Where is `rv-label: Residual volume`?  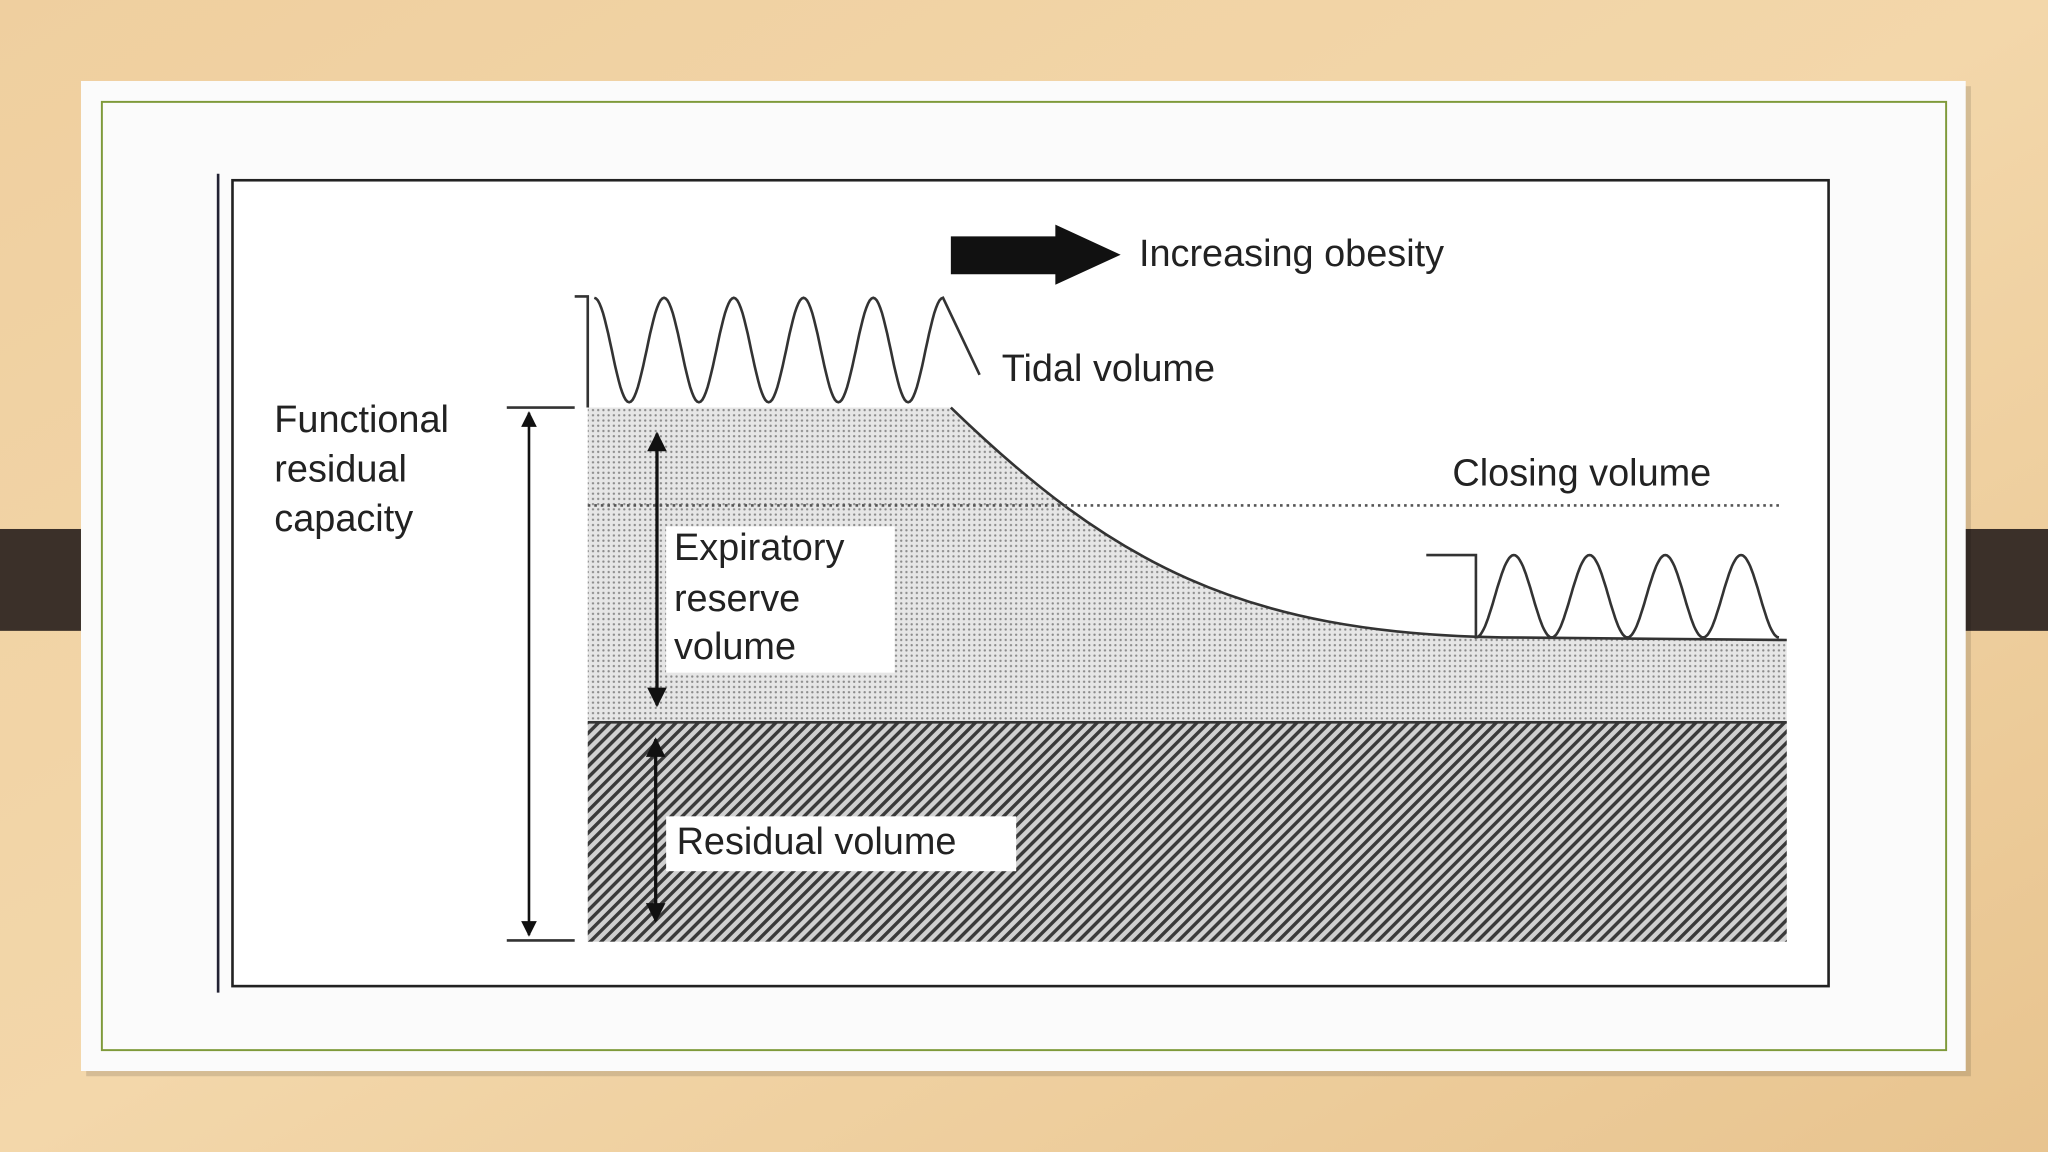 rv-label: Residual volume is located at coordinates (817, 842).